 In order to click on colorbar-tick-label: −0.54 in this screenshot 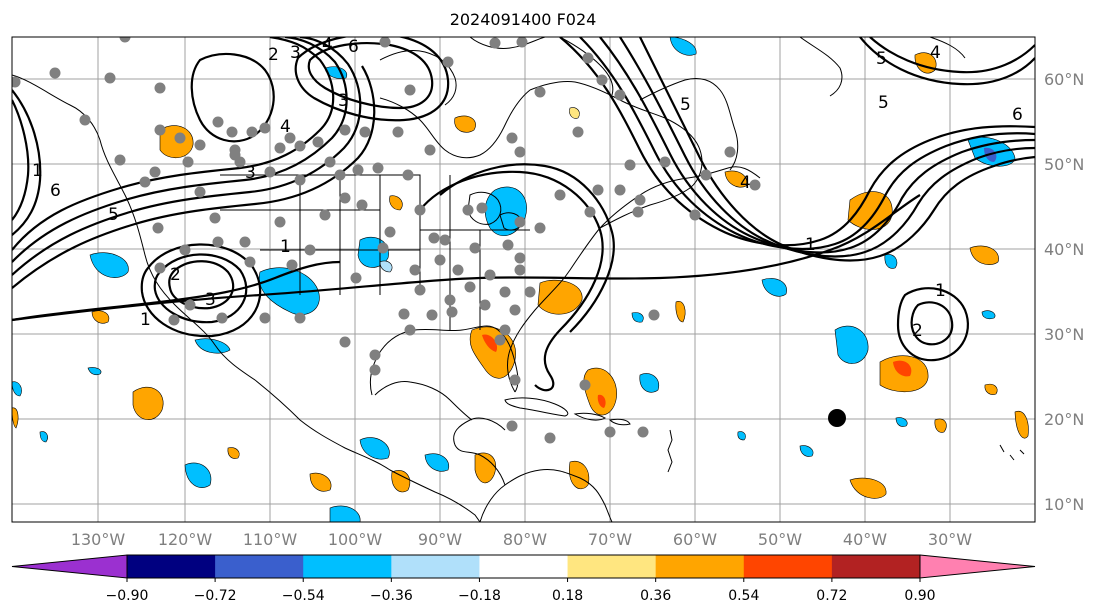, I will do `click(303, 596)`.